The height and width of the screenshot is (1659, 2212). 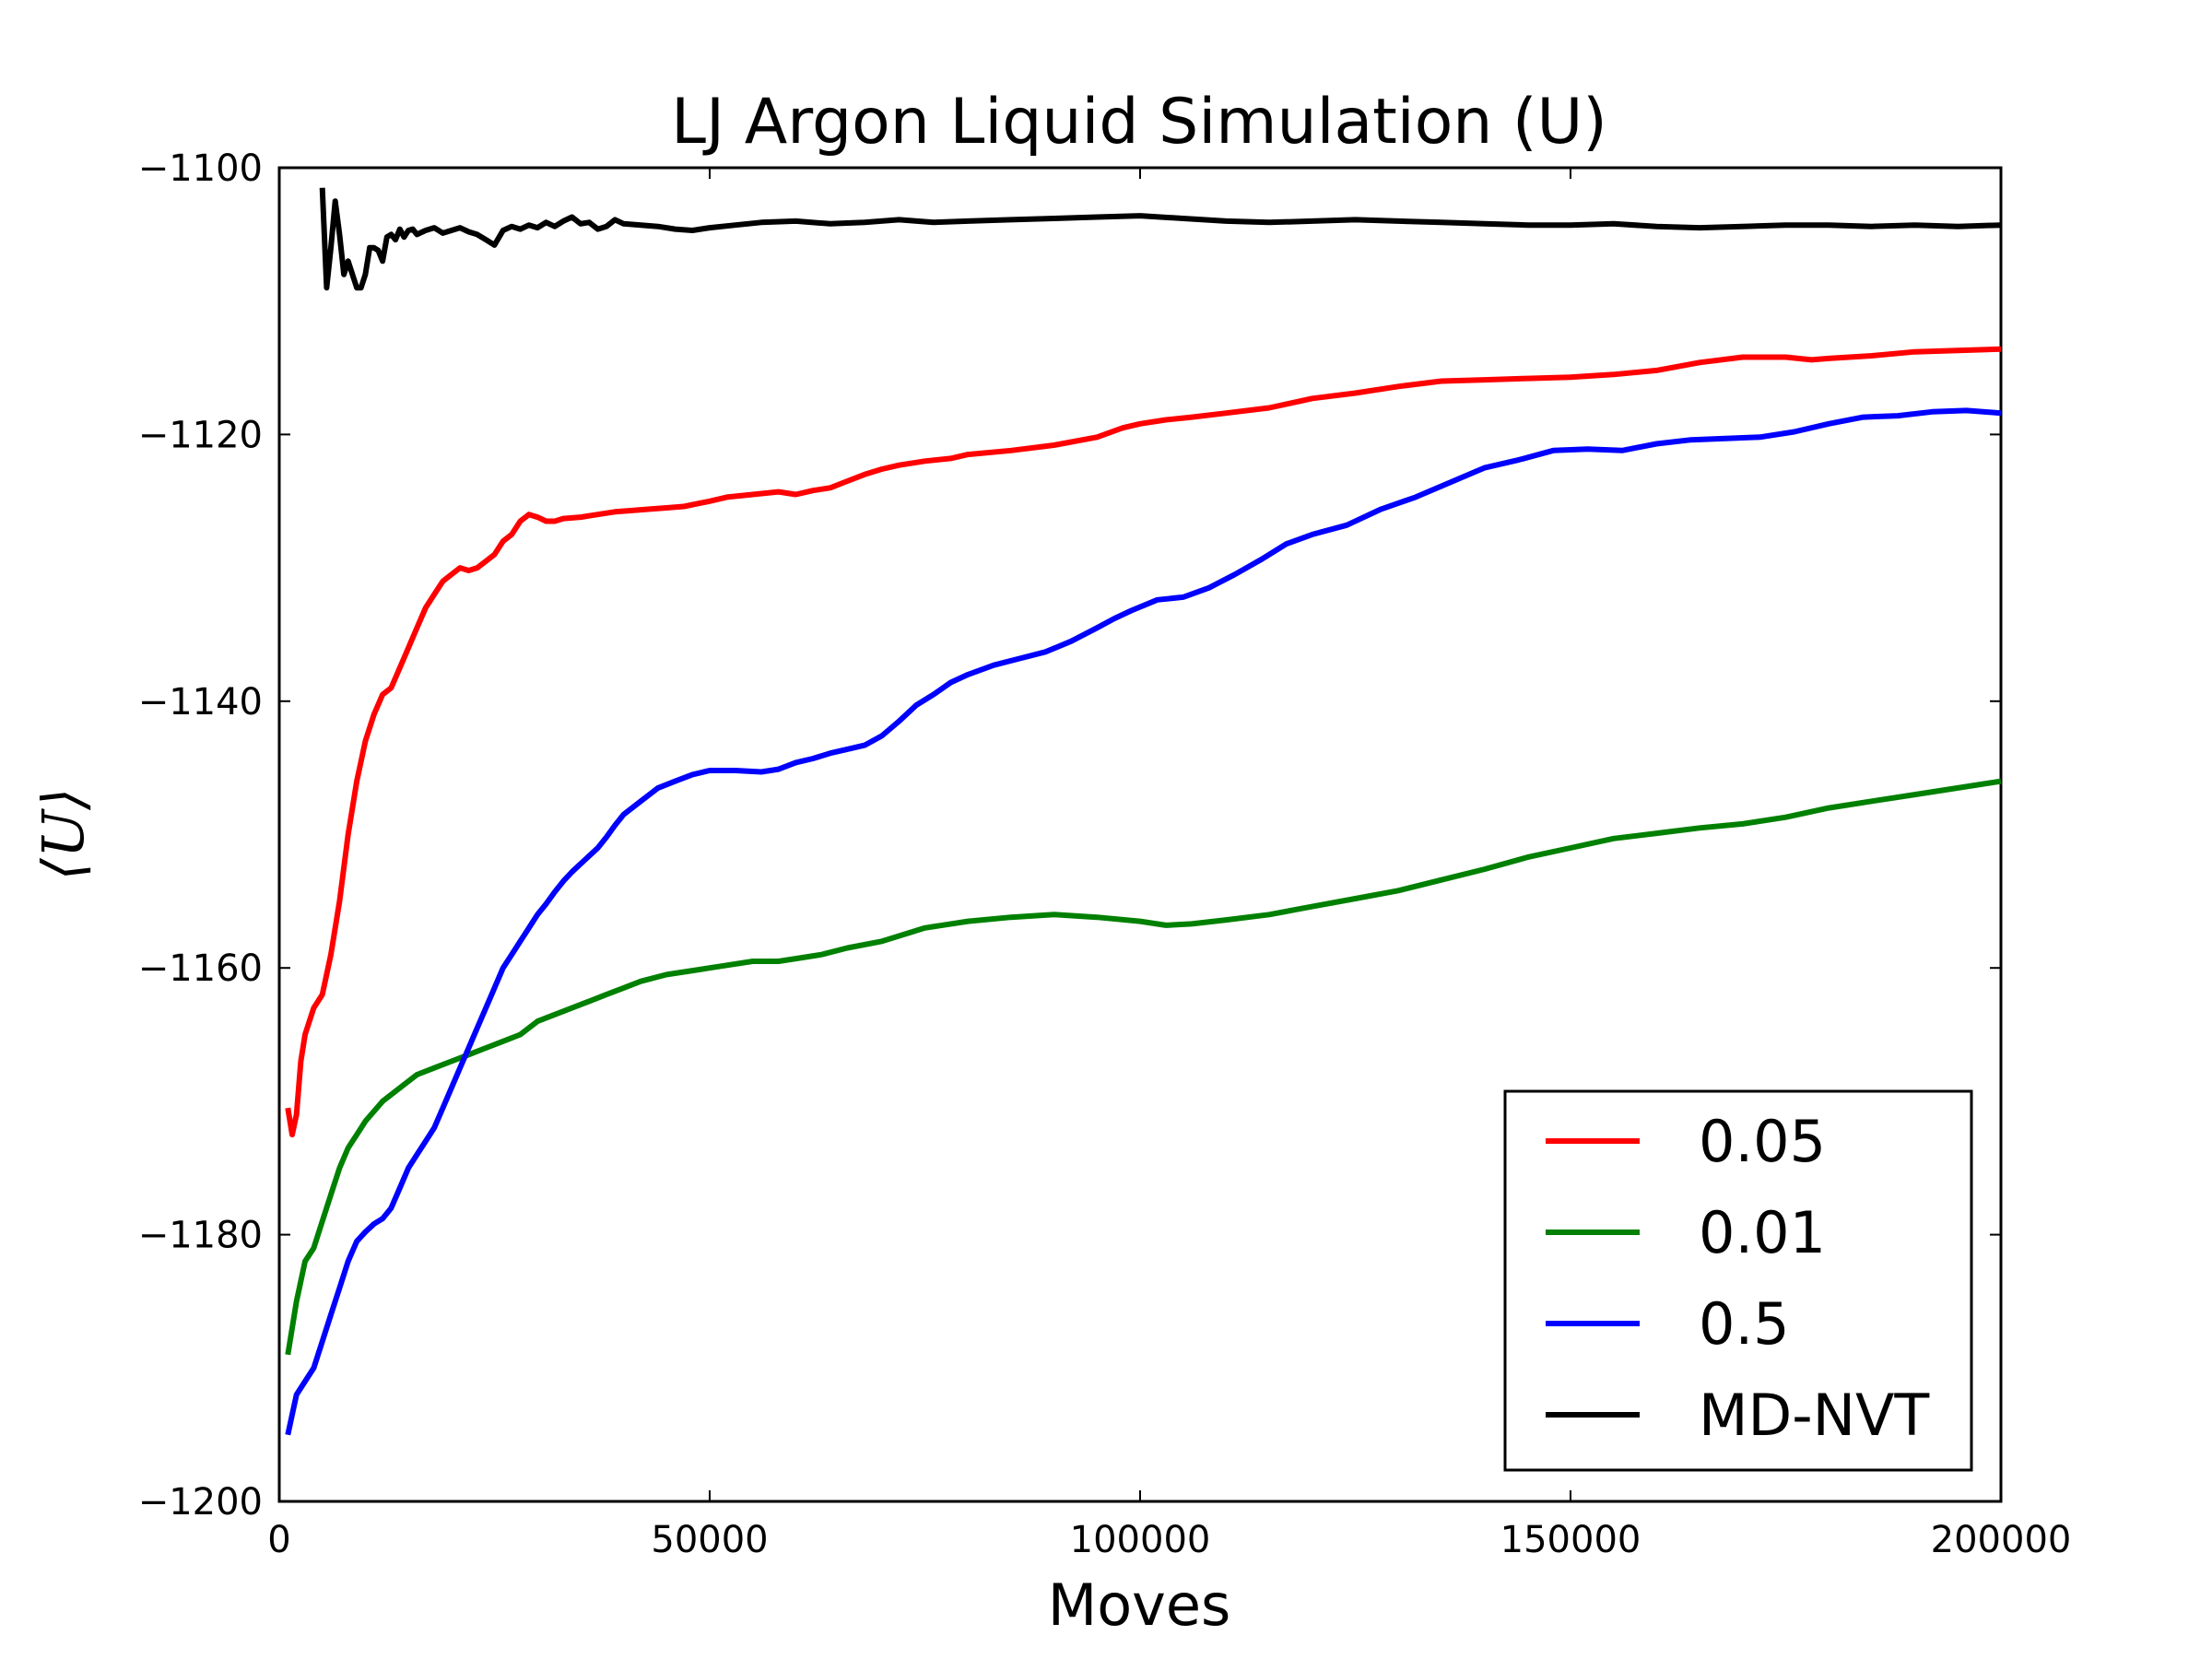 What do you see at coordinates (63, 834) in the screenshot?
I see `y-axis-label: ⟨U⟩` at bounding box center [63, 834].